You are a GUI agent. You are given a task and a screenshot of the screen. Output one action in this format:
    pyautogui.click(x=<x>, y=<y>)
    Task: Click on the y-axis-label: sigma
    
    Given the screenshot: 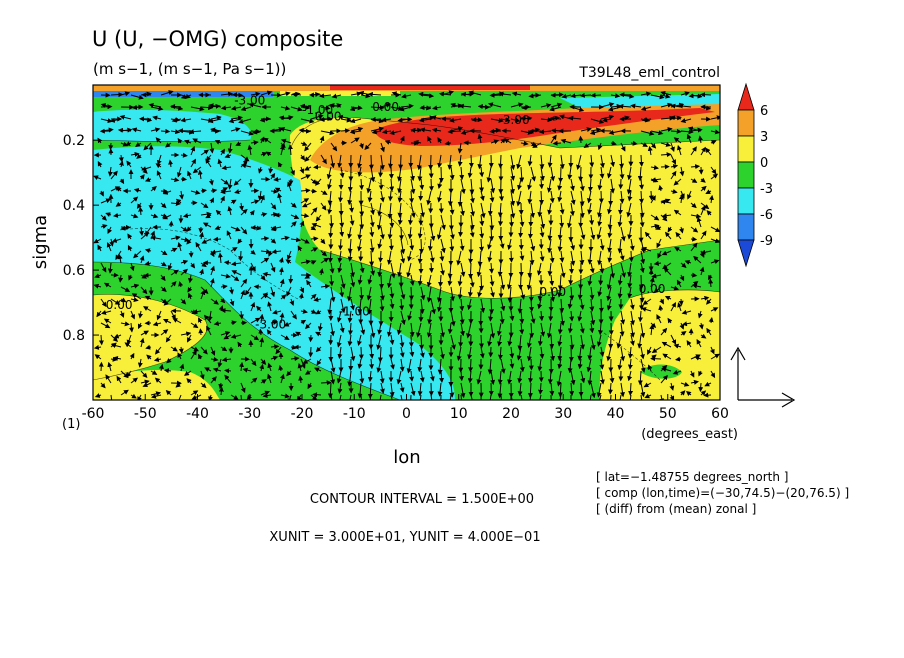 What is the action you would take?
    pyautogui.click(x=40, y=242)
    